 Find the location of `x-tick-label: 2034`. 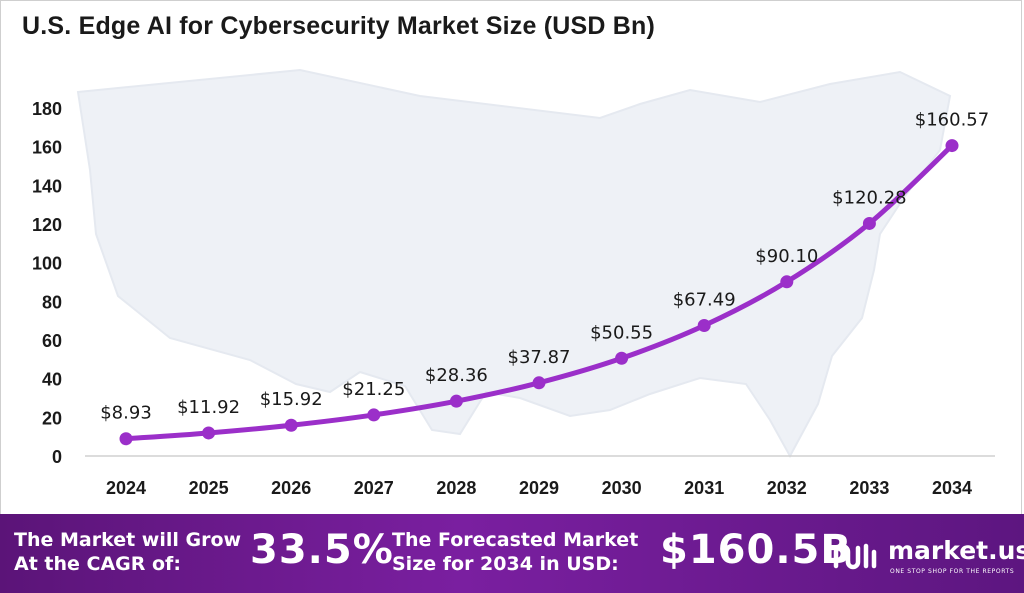

x-tick-label: 2034 is located at coordinates (952, 488).